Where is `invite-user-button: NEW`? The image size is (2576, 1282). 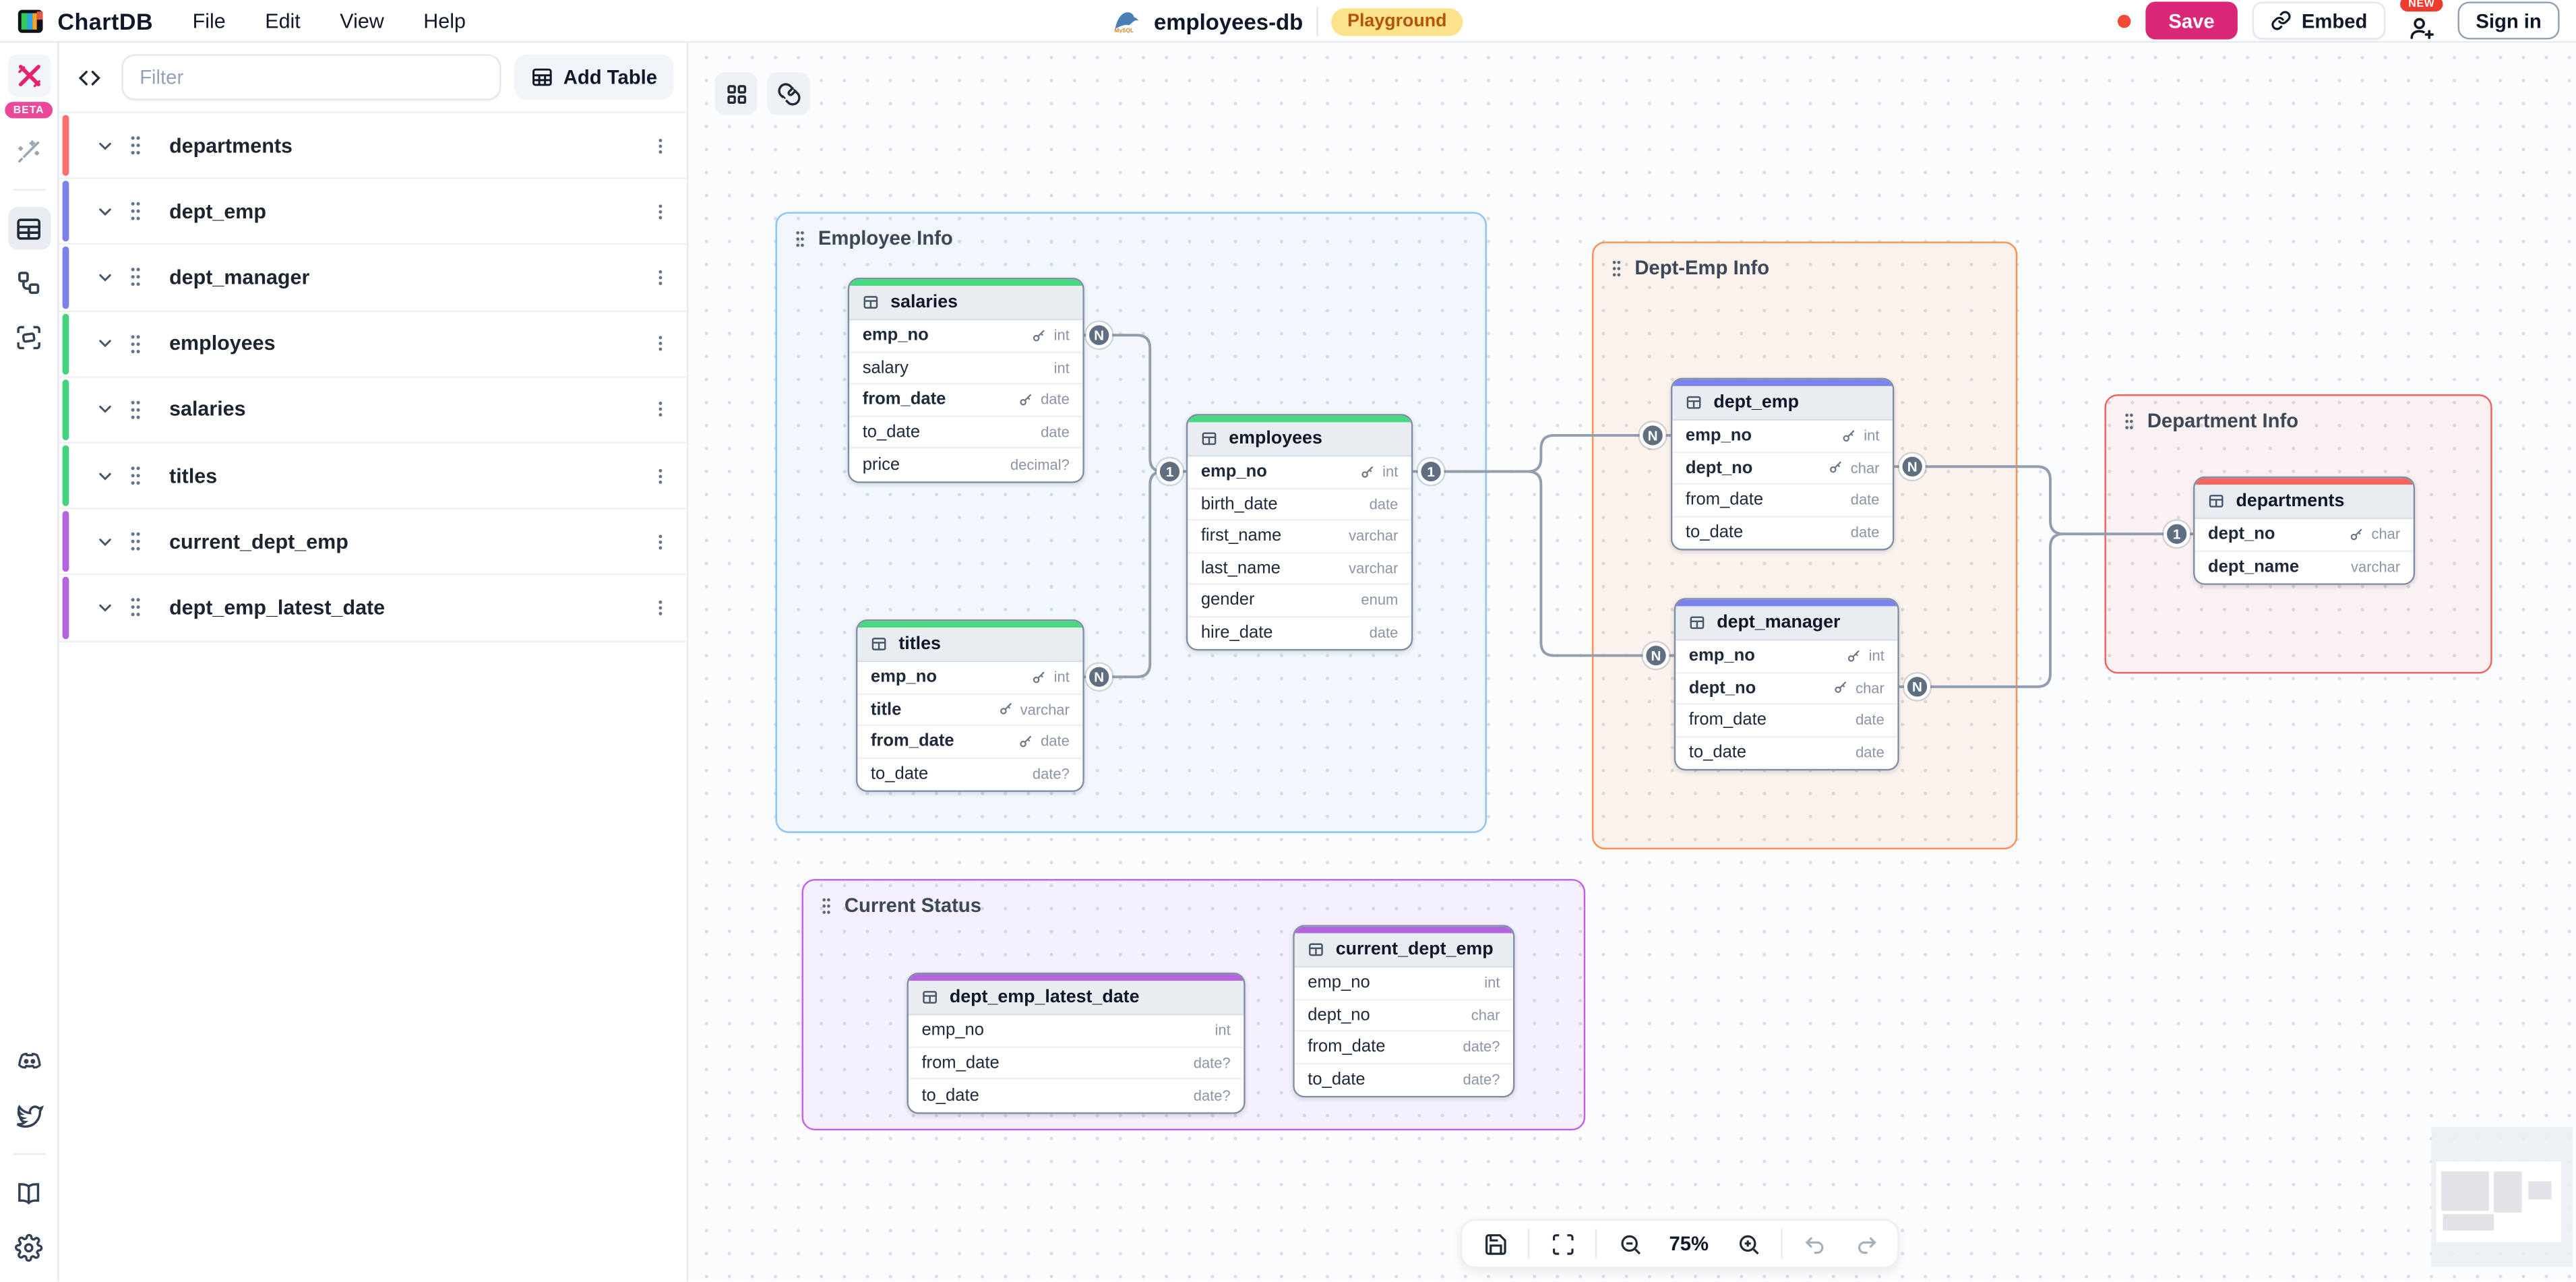
invite-user-button: NEW is located at coordinates (2421, 20).